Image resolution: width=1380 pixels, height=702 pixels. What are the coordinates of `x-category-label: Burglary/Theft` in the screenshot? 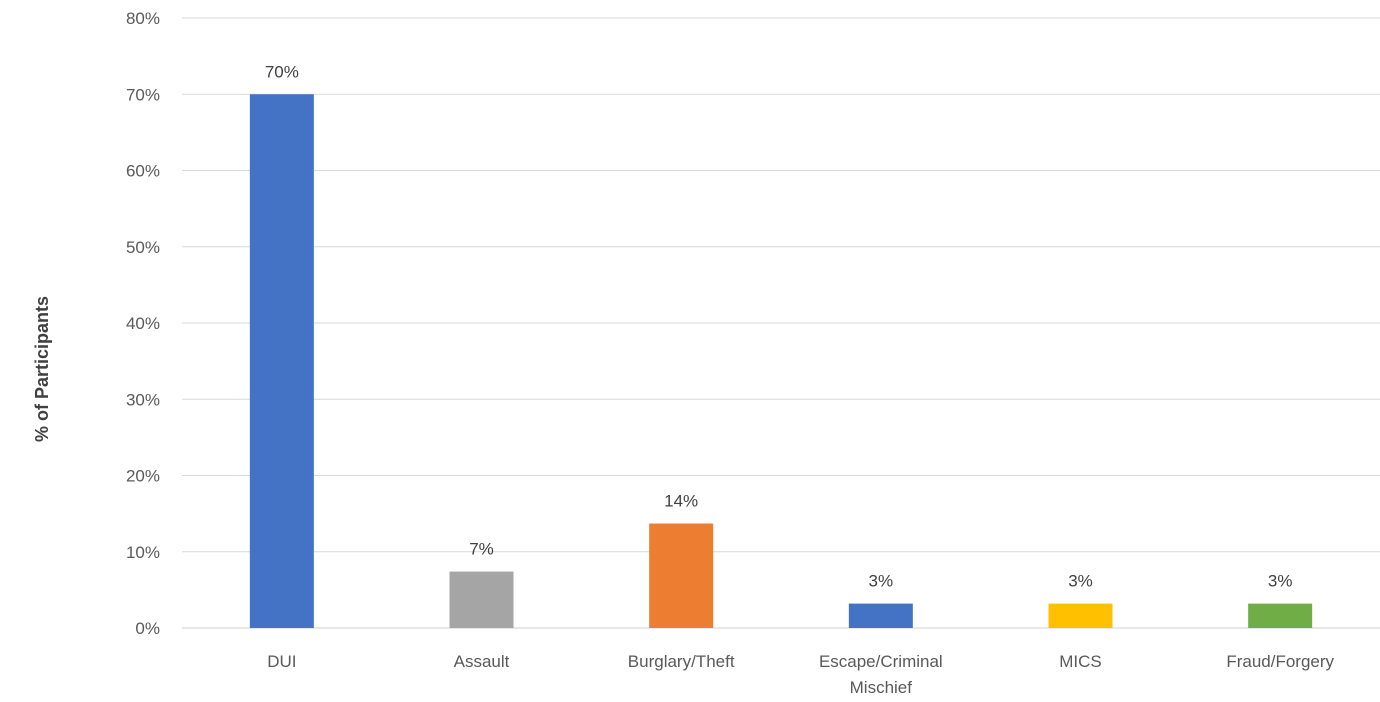 It's located at (681, 661).